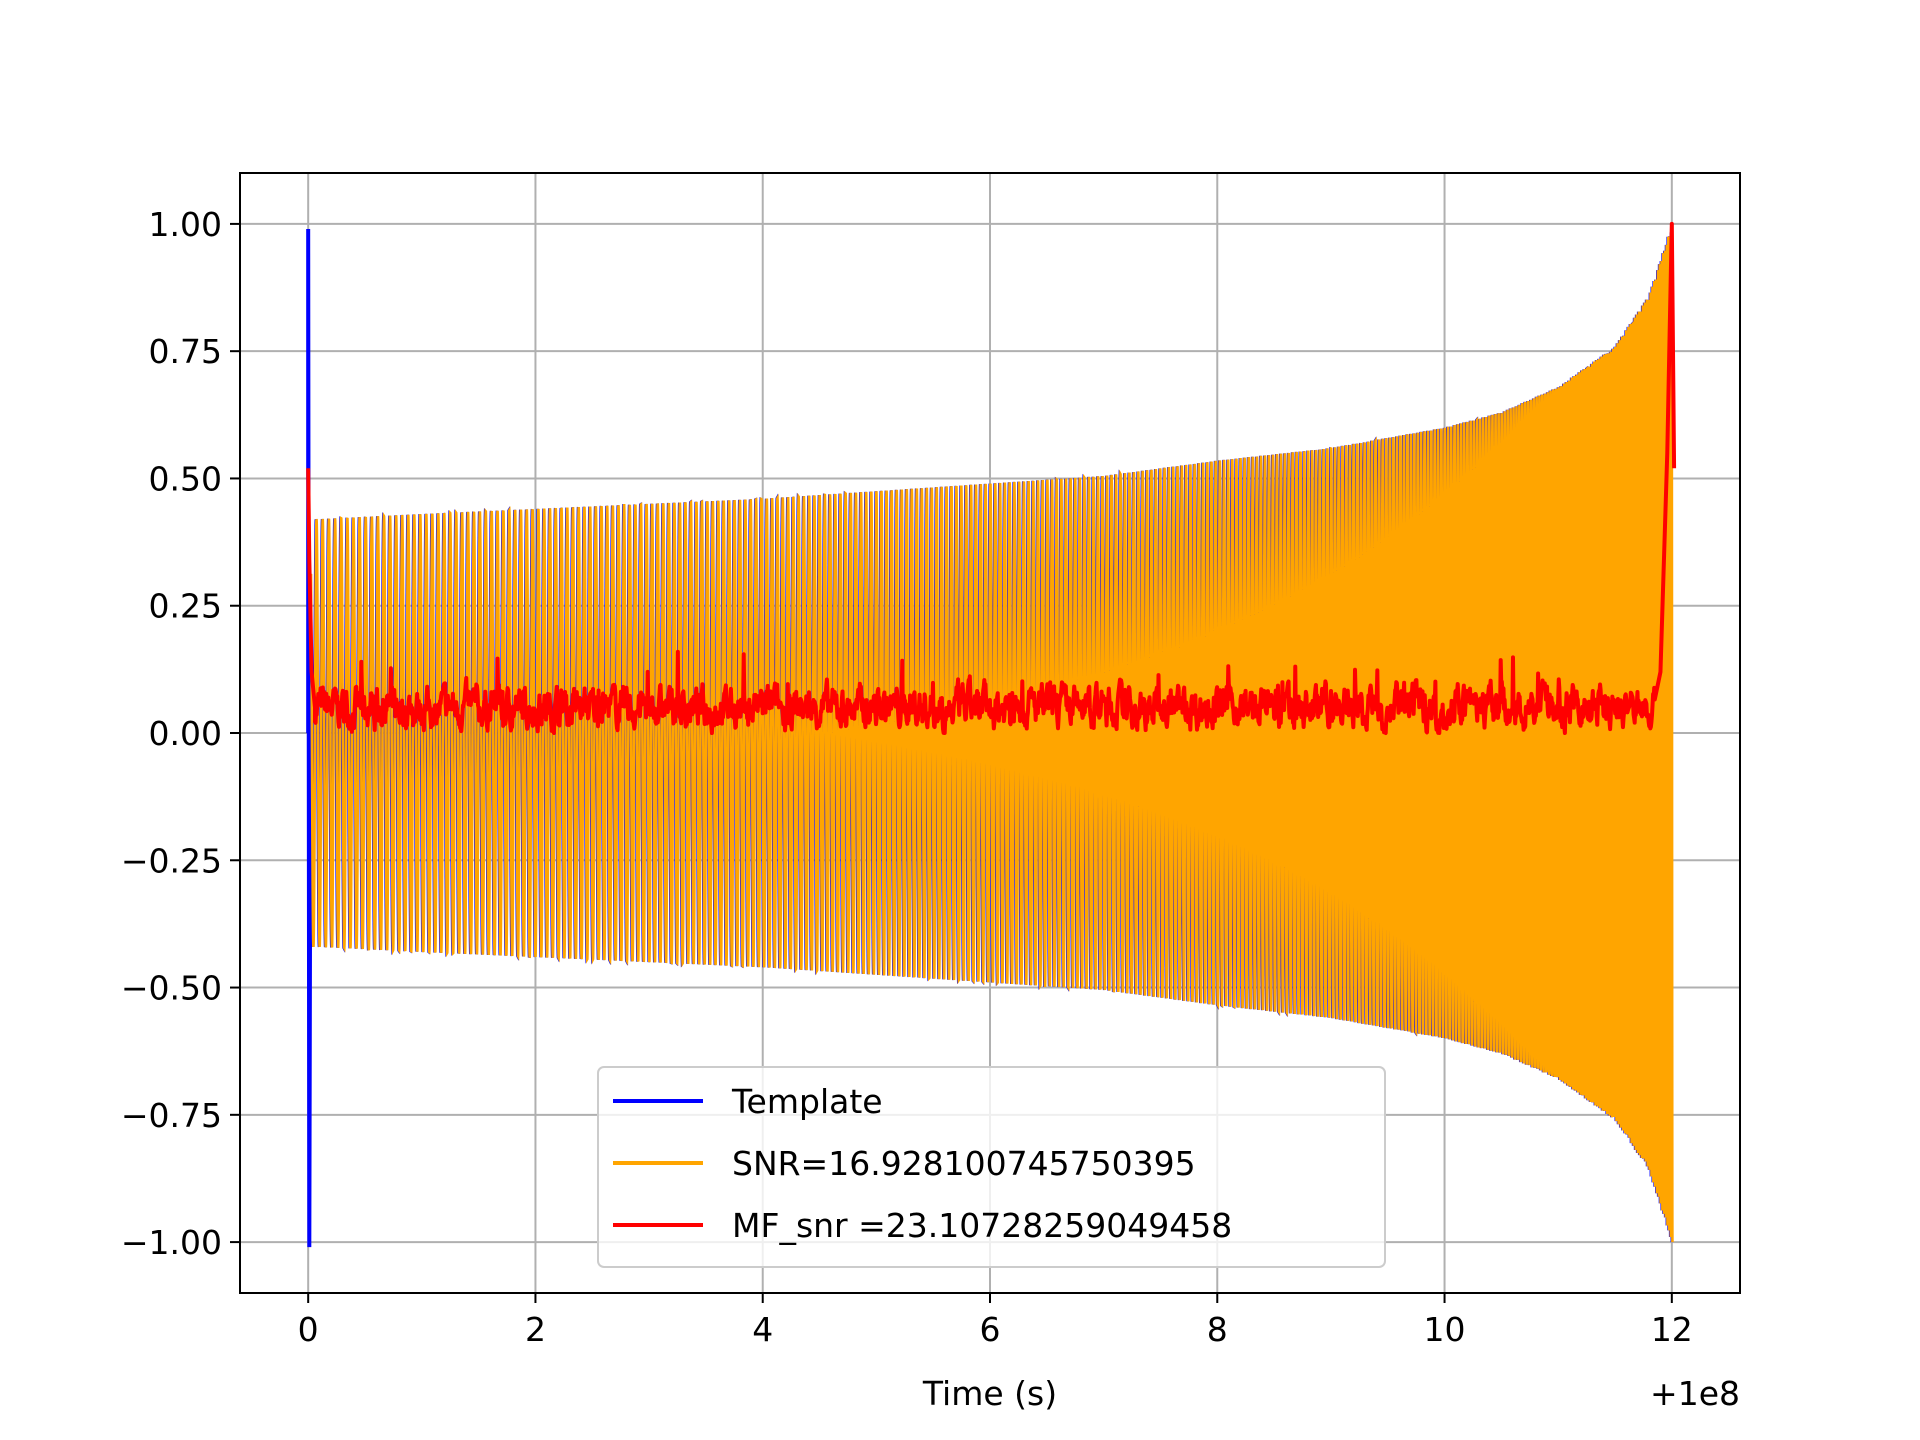 This screenshot has height=1440, width=1920. I want to click on y-tick-label: 0.25, so click(185, 606).